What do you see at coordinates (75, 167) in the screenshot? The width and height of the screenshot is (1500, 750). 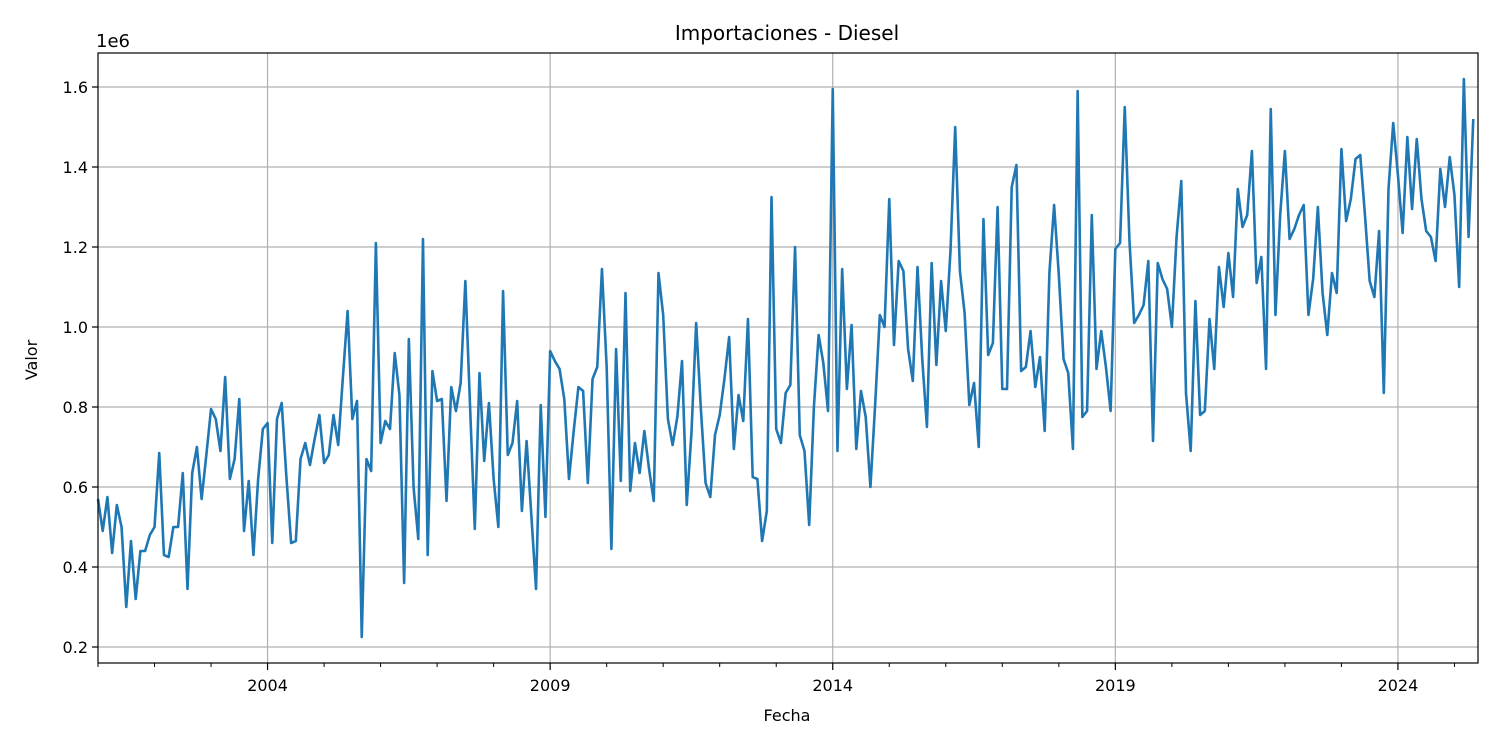 I see `y-tick-label: 1.4` at bounding box center [75, 167].